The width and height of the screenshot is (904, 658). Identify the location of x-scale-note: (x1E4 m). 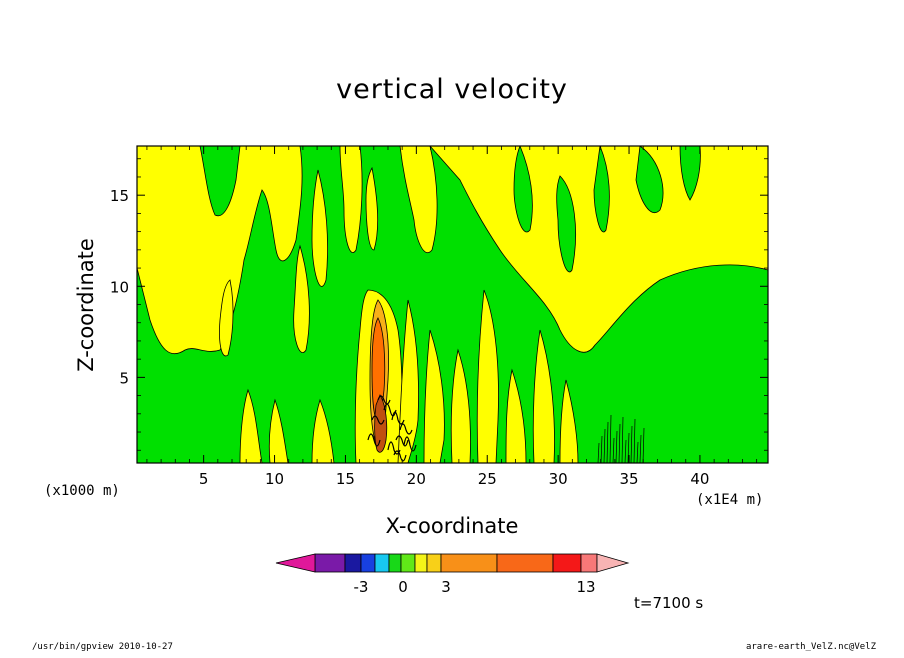
(730, 500).